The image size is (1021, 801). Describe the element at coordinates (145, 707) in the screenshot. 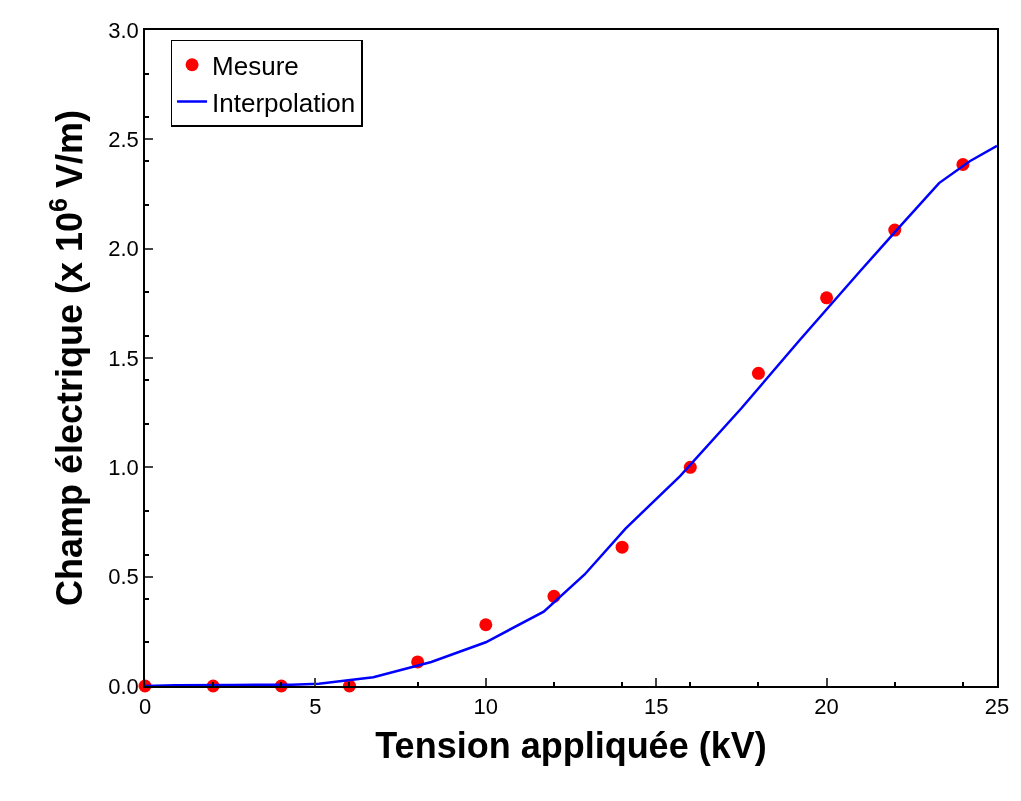

I see `x-tick-label: 0` at that location.